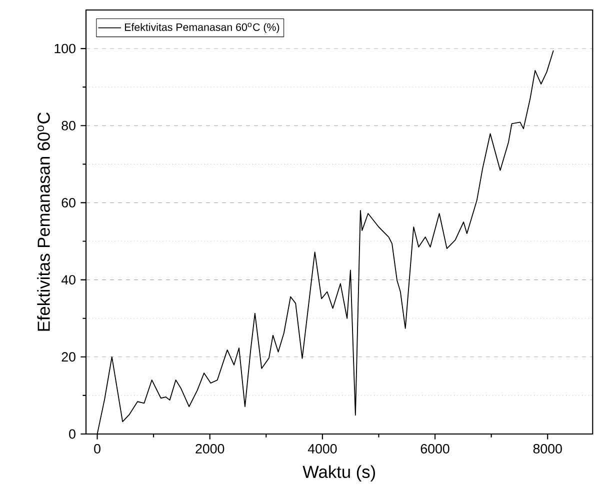 The width and height of the screenshot is (594, 500). What do you see at coordinates (210, 449) in the screenshot?
I see `x-tick-label: 2000` at bounding box center [210, 449].